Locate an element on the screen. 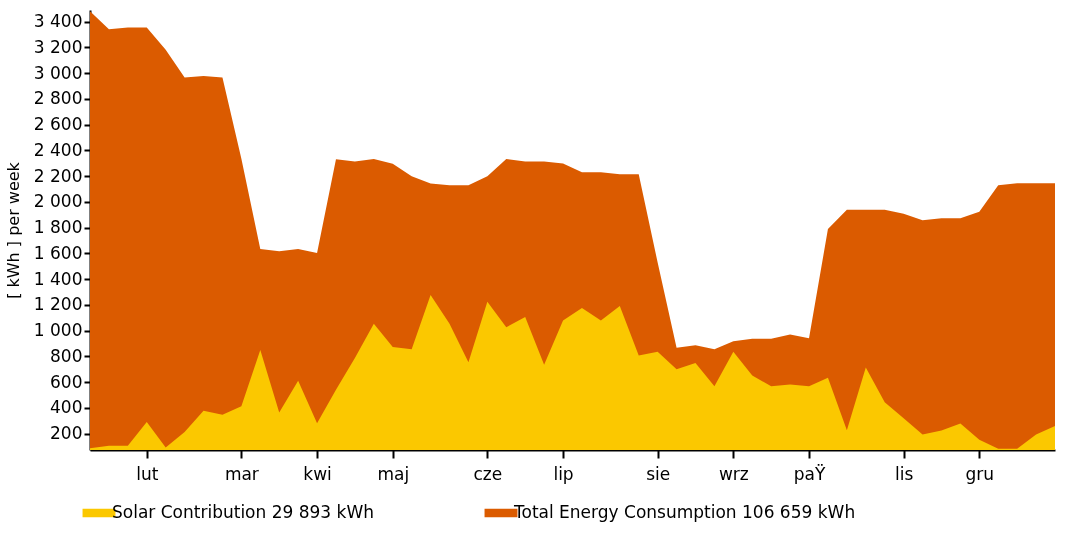 Image resolution: width=1074 pixels, height=549 pixels. y-tick-label: 1 400 is located at coordinates (58, 278).